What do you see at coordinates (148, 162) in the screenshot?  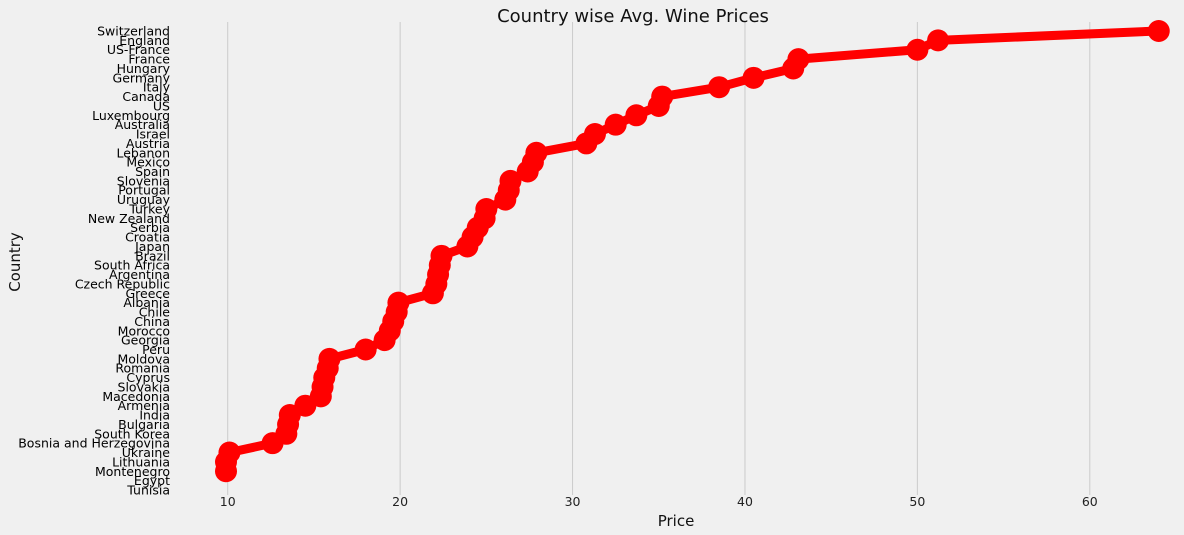 I see `y-tick-label: Mexico` at bounding box center [148, 162].